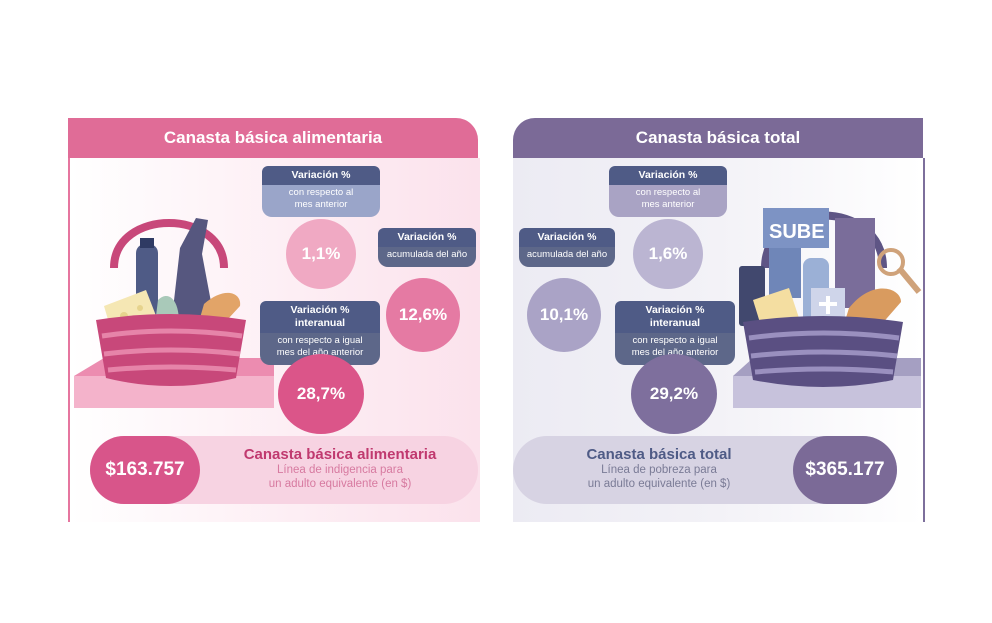  Describe the element at coordinates (174, 313) in the screenshot. I see `food-basket-illustration` at that location.